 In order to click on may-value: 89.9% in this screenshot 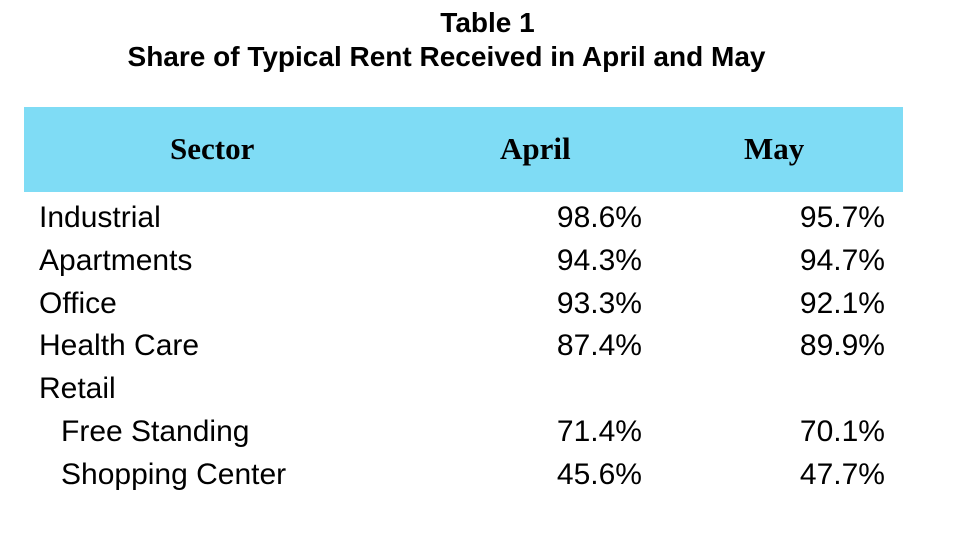, I will do `click(842, 346)`.